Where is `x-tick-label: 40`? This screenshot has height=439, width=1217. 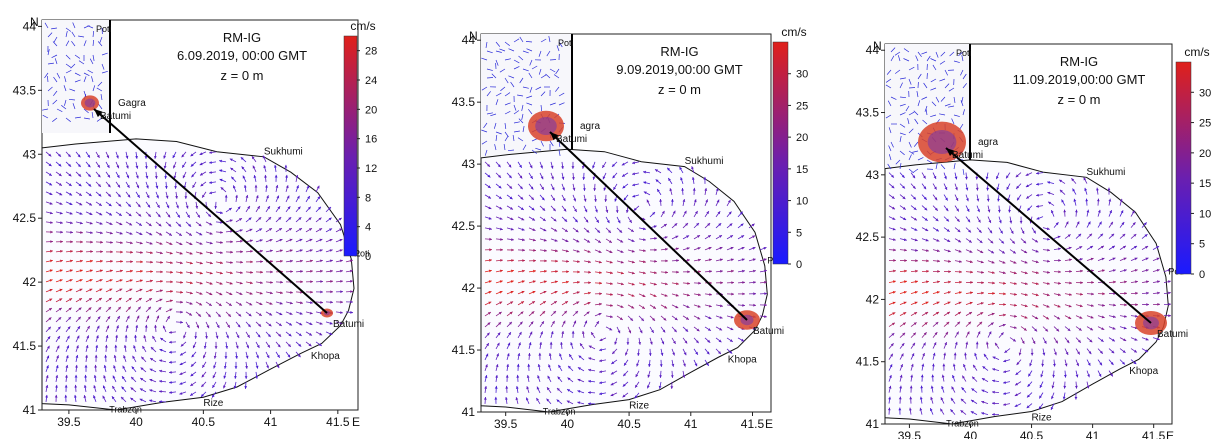
x-tick-label: 40 is located at coordinates (136, 422).